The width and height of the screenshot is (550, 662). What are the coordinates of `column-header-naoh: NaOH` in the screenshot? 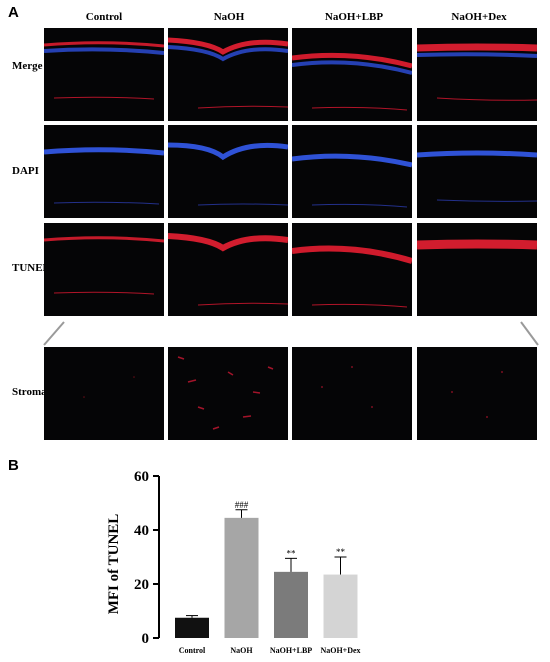 It's located at (229, 17).